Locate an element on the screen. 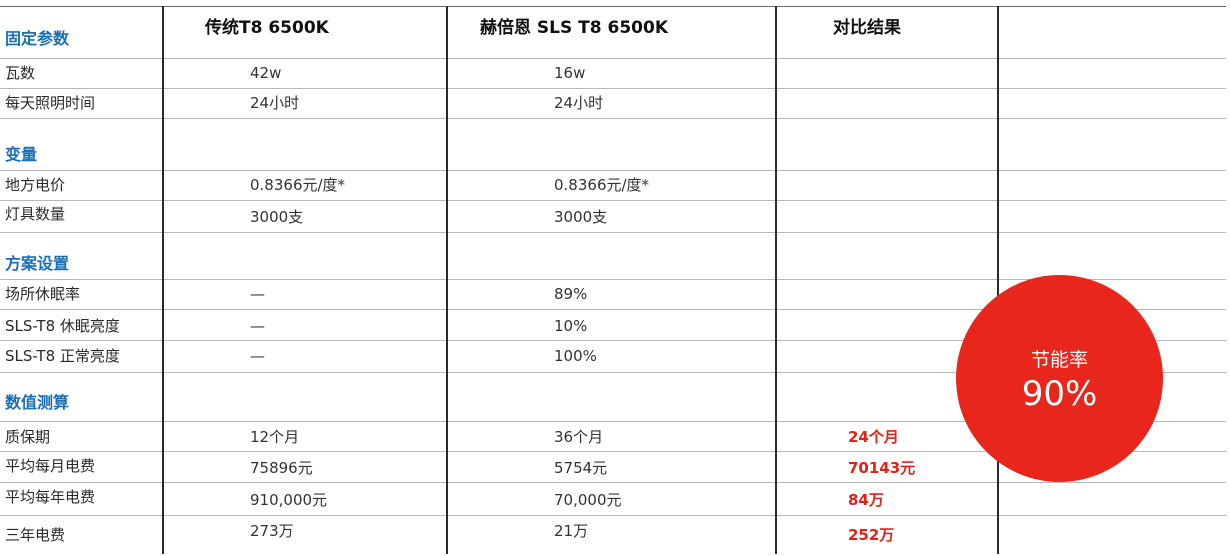  header-traditional: 传统T8 6500K is located at coordinates (267, 28).